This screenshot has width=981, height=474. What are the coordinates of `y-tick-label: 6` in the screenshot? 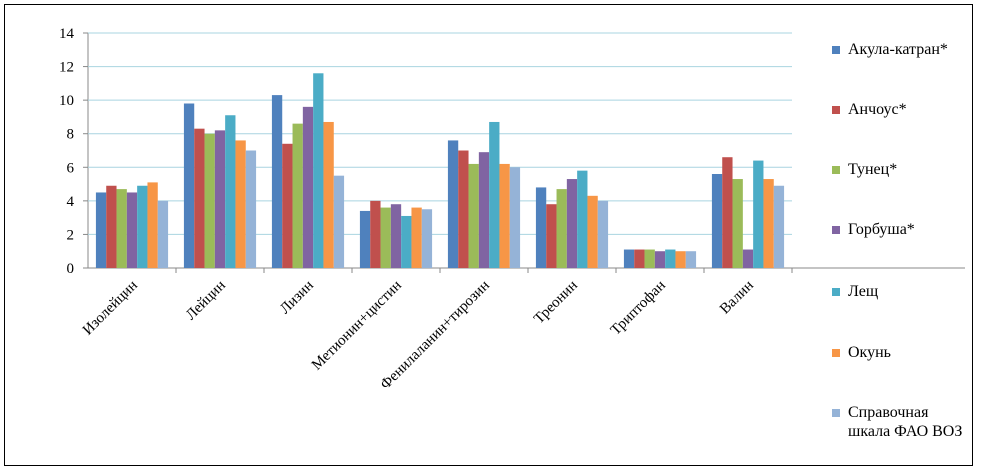 It's located at (71, 168).